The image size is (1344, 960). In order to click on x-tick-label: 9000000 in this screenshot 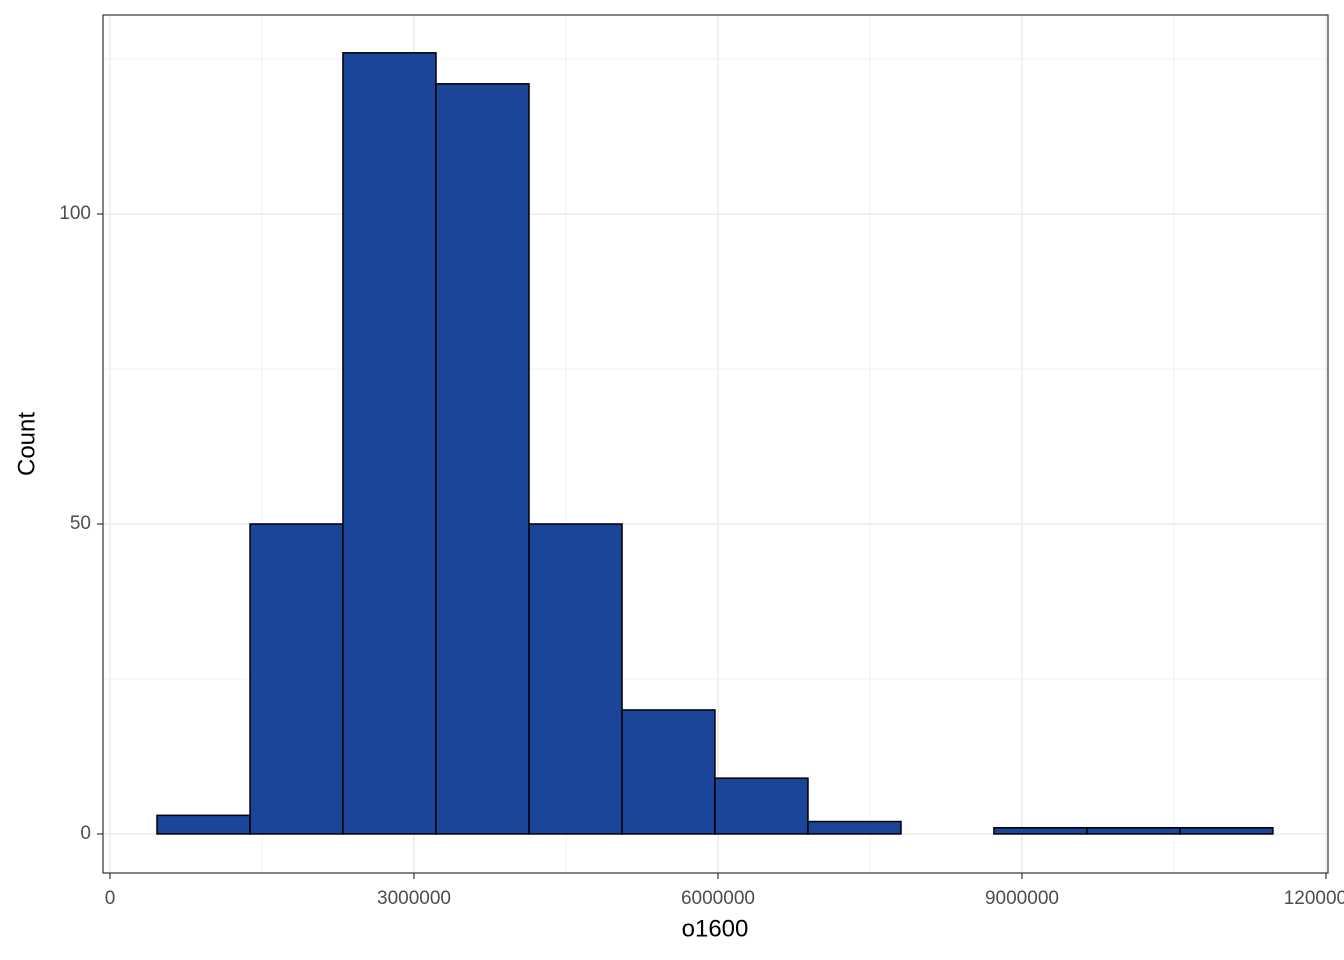, I will do `click(1022, 898)`.